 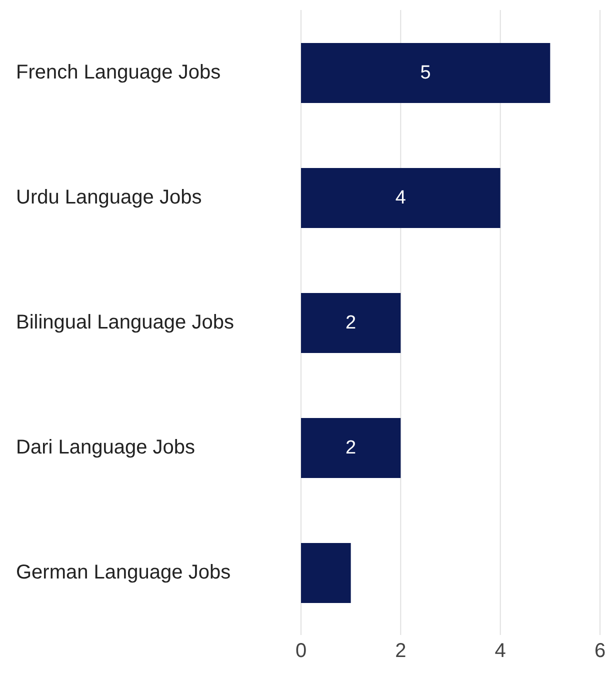 I want to click on y-tick-label: Urdu Language Jobs, so click(x=109, y=197).